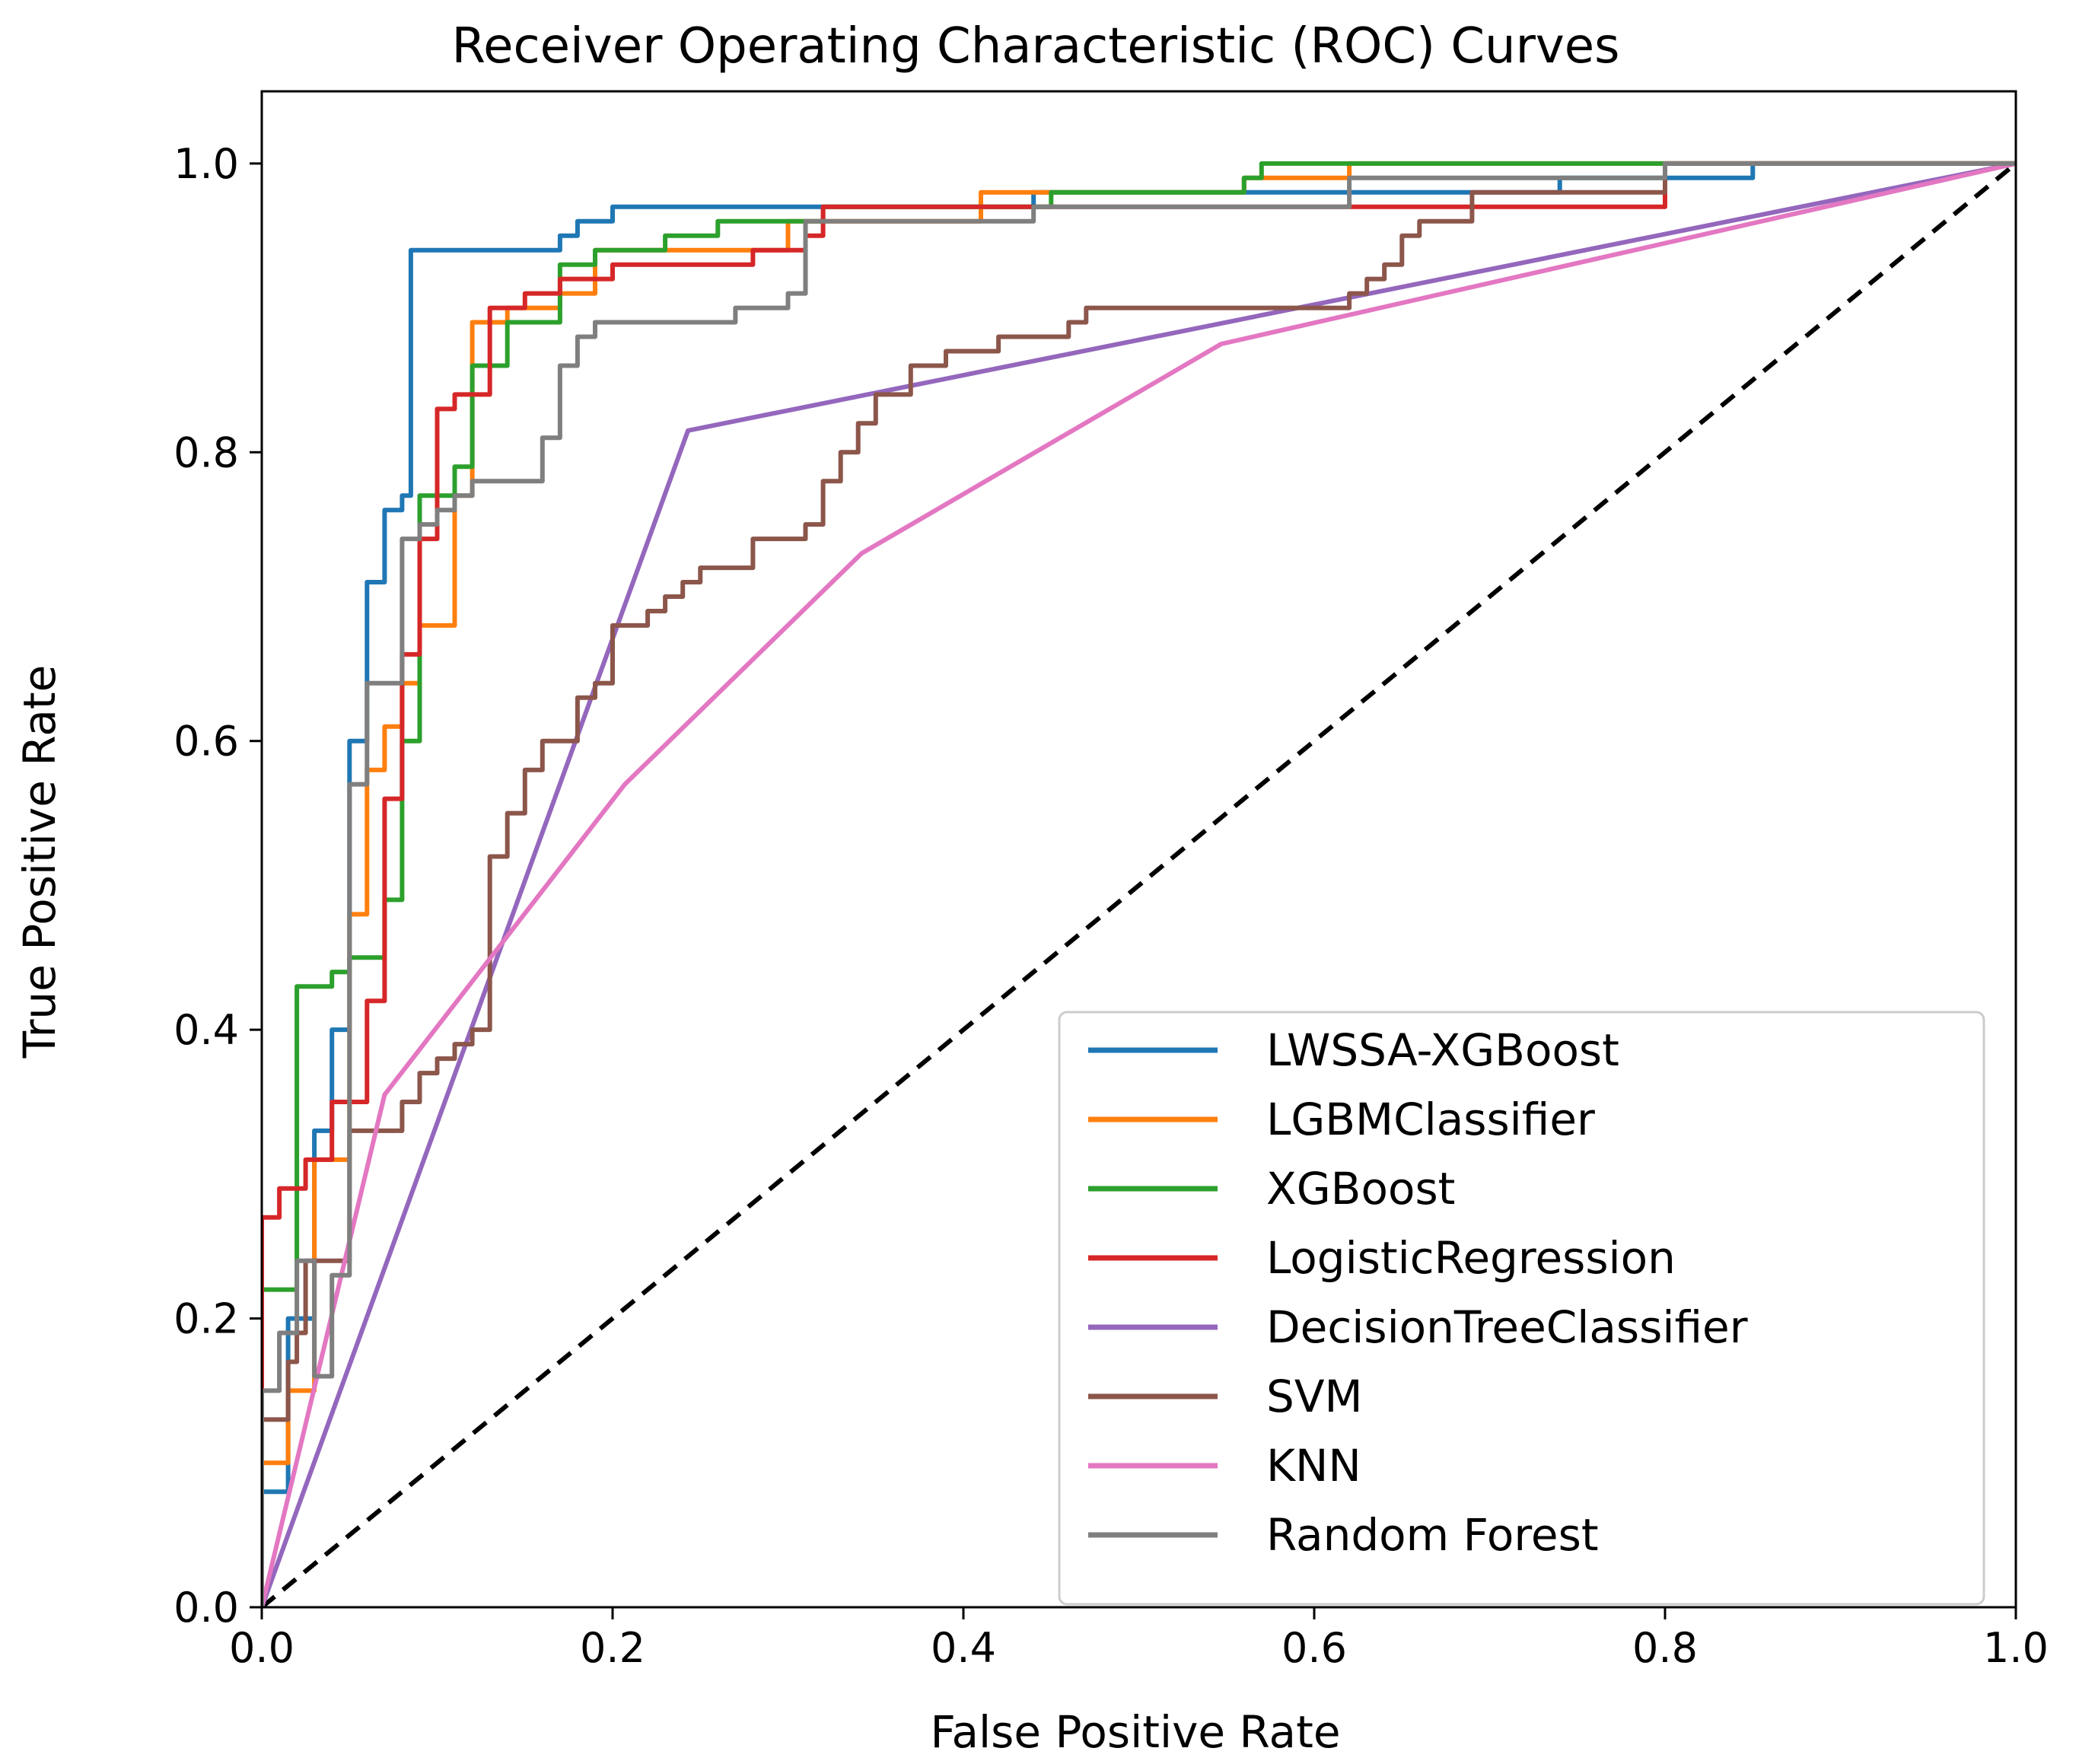  What do you see at coordinates (207, 742) in the screenshot?
I see `y-tick-label: 0.6` at bounding box center [207, 742].